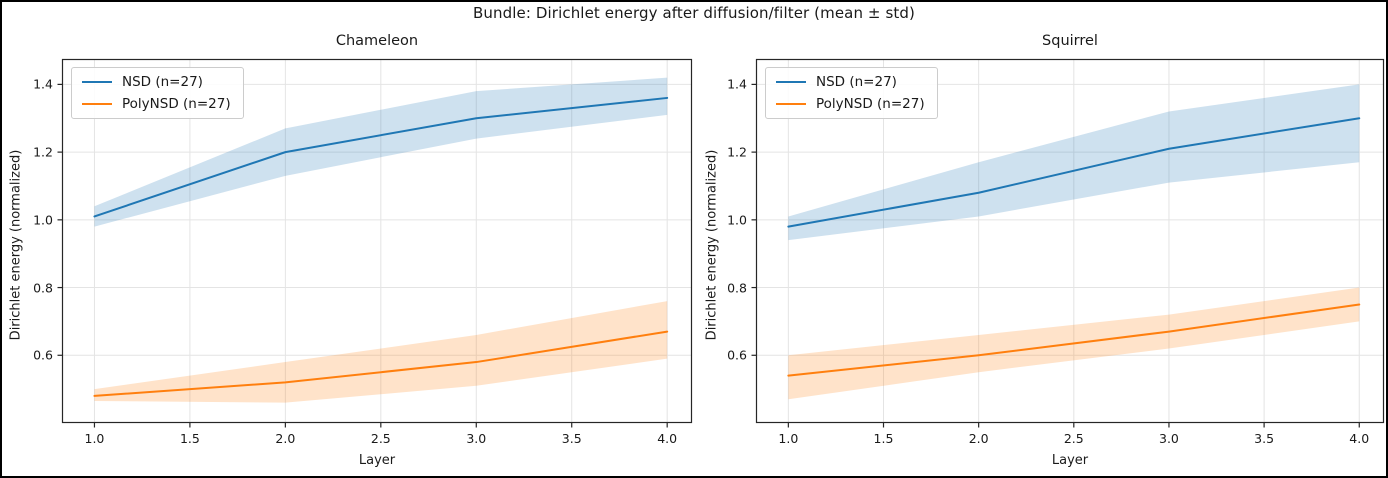 The width and height of the screenshot is (1388, 478). I want to click on subplot-title: Chameleon, so click(377, 41).